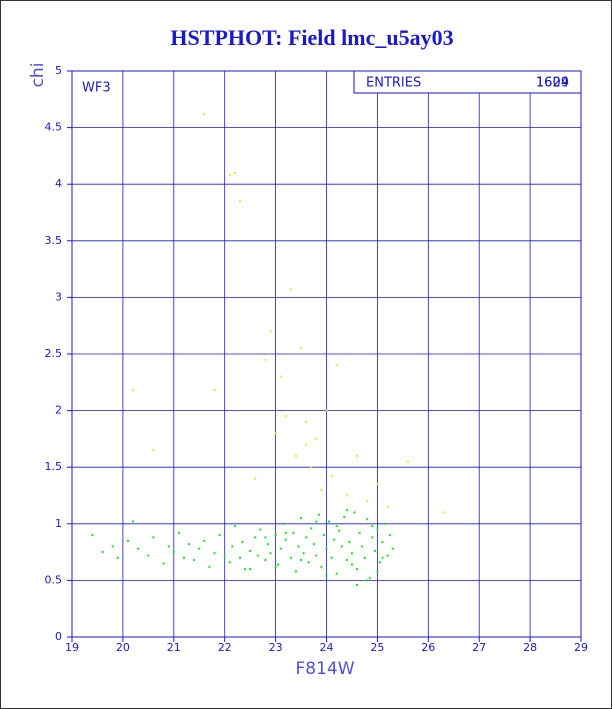 The image size is (612, 709). Describe the element at coordinates (54, 466) in the screenshot. I see `y-tick-label: 1.5` at that location.